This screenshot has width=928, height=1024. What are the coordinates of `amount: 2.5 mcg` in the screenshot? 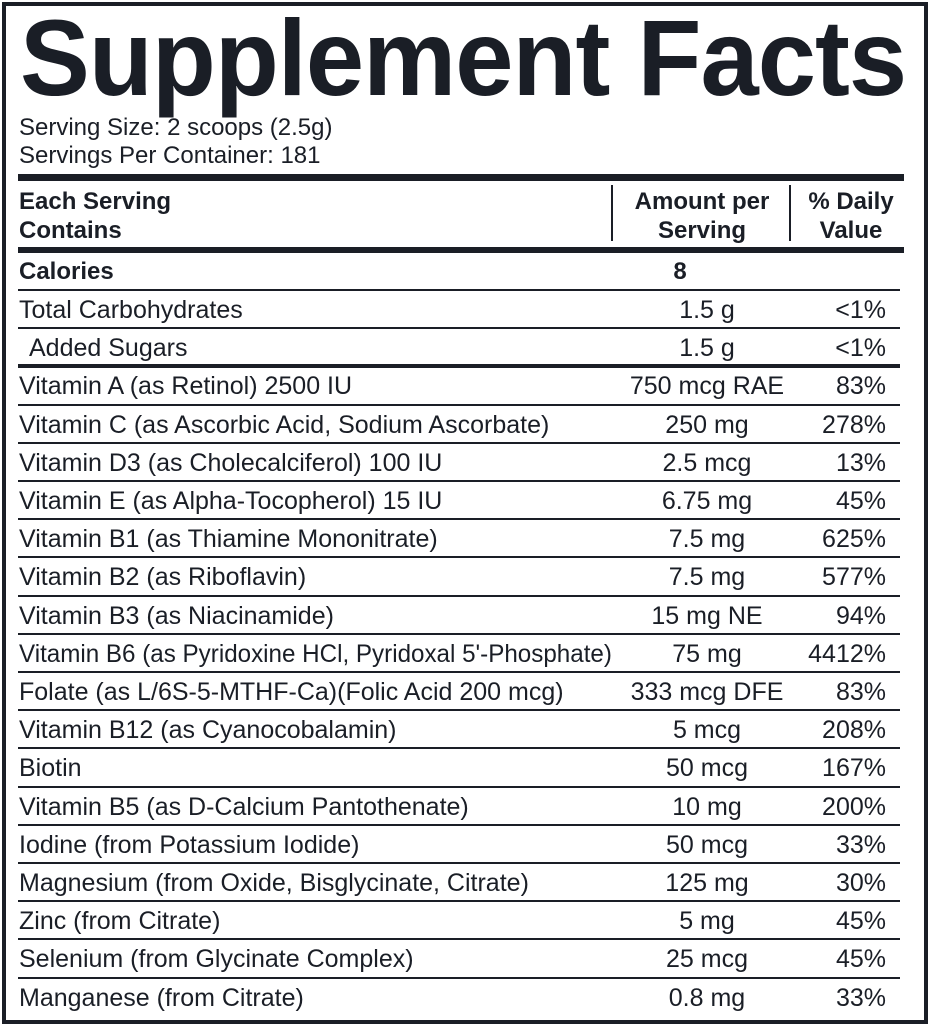 It's located at (707, 462).